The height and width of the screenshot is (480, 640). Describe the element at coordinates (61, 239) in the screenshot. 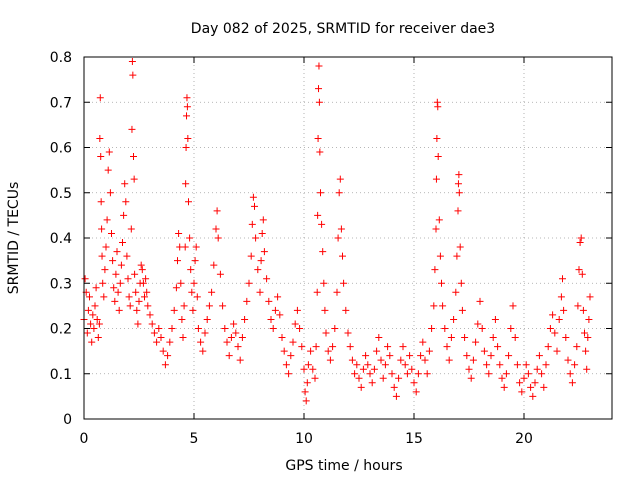

I see `y-tick-labels: 0 0.1 0.2 0.3 0.4 0.5 0.6 0.7 0.8` at that location.